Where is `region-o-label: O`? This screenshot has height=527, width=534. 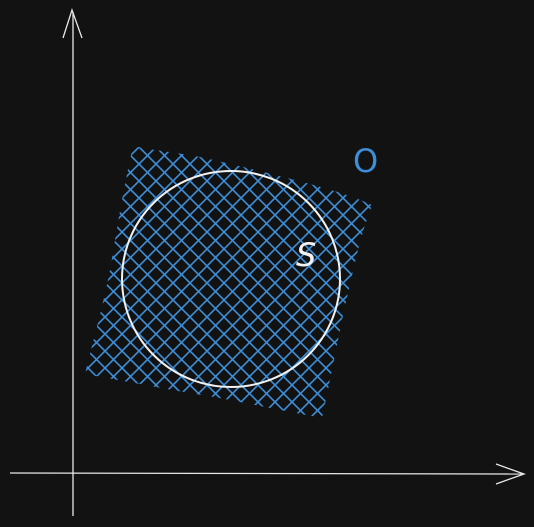 region-o-label: O is located at coordinates (365, 161).